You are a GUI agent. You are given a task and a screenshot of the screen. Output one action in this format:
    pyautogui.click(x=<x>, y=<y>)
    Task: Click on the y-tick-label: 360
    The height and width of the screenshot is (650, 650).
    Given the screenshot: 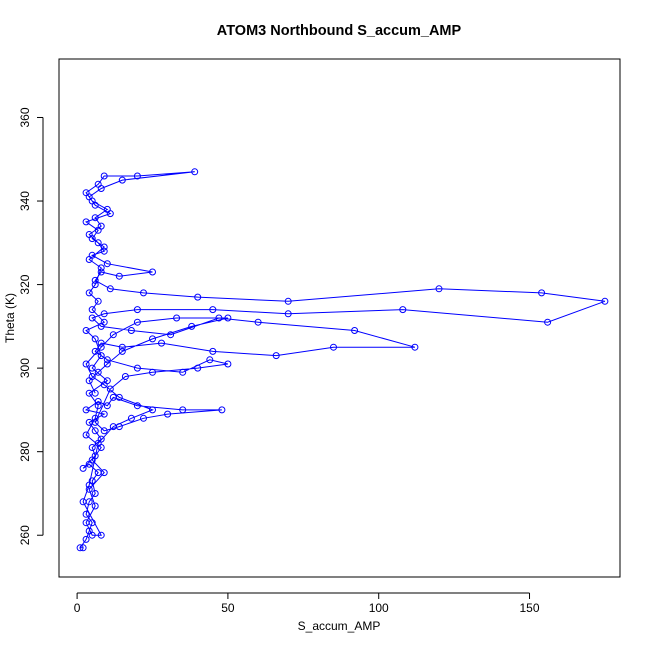 What is the action you would take?
    pyautogui.click(x=25, y=117)
    